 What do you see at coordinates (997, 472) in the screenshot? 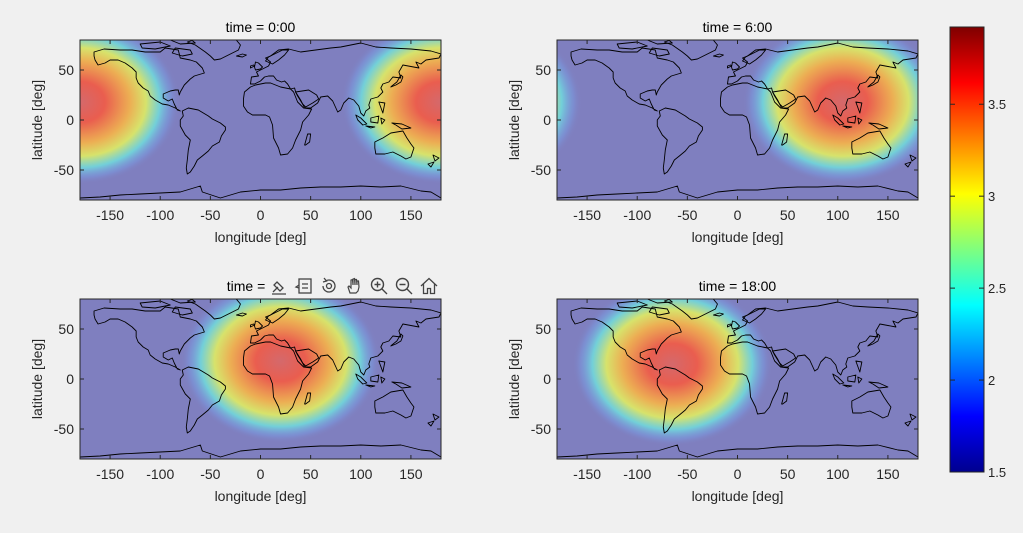
I see `colorbar-tick-label: 1.5` at bounding box center [997, 472].